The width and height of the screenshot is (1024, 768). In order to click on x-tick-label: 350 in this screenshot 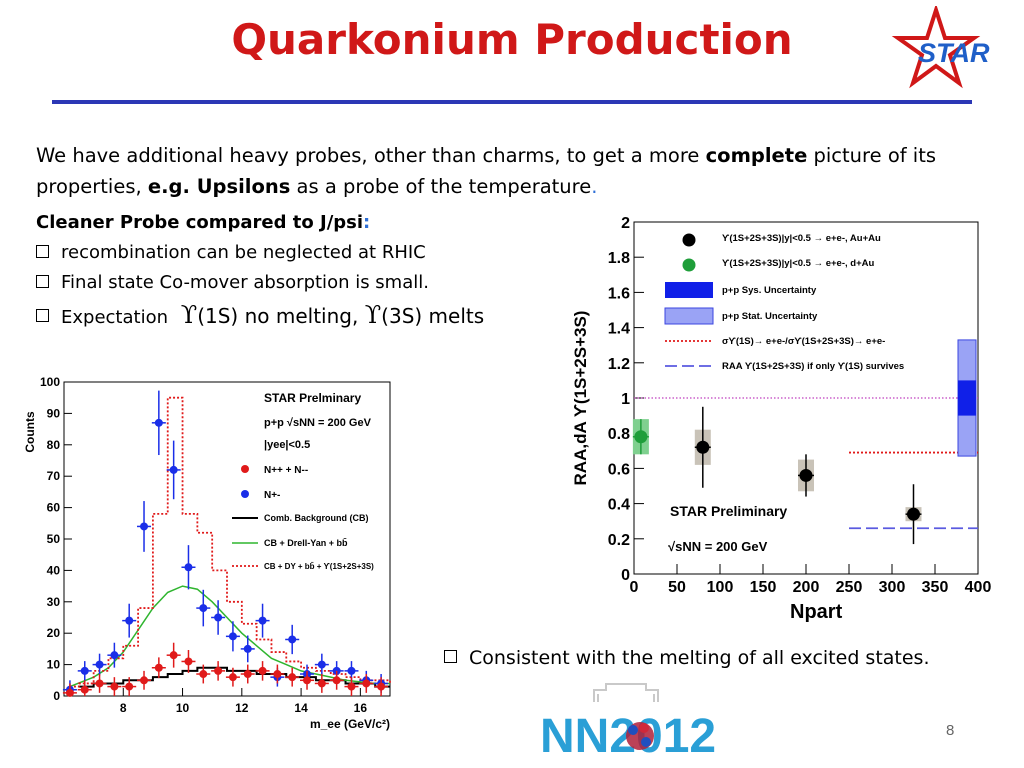, I will do `click(935, 587)`.